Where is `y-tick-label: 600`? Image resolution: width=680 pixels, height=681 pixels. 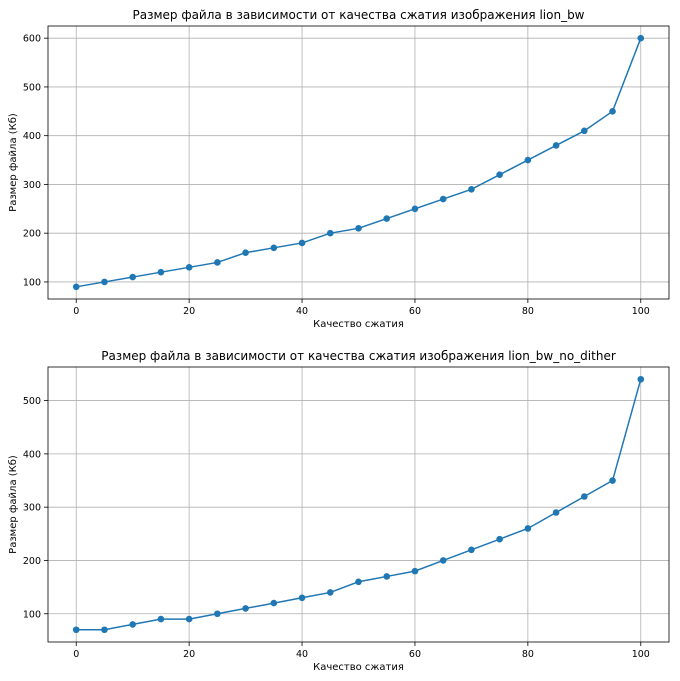 y-tick-label: 600 is located at coordinates (32, 39).